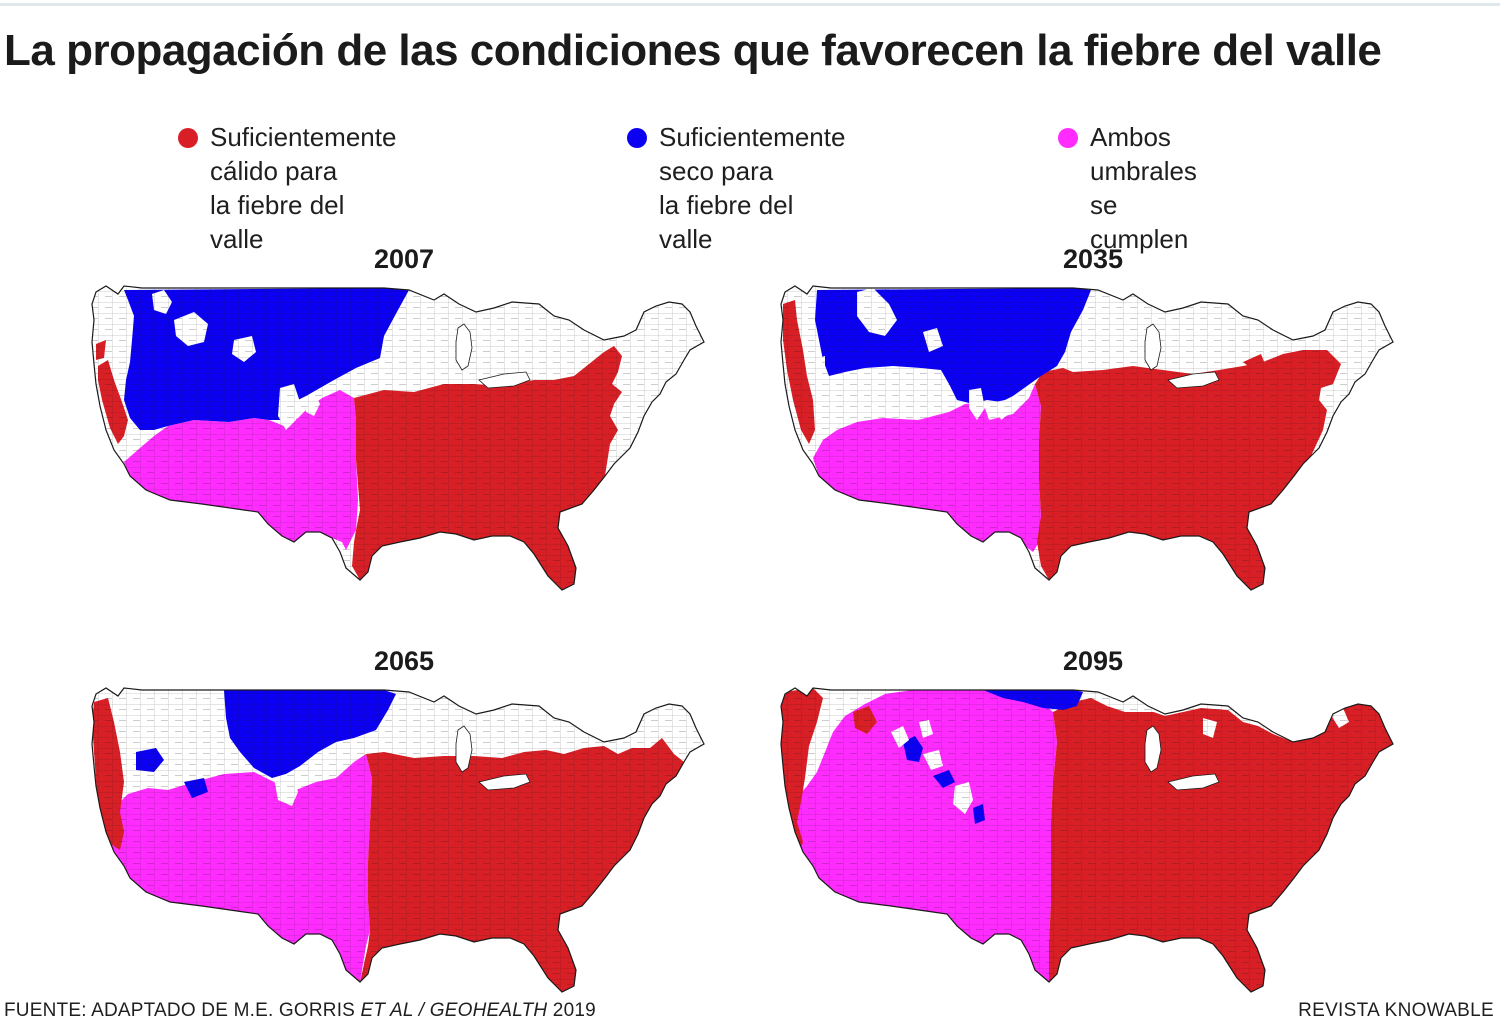 The height and width of the screenshot is (1032, 1500). What do you see at coordinates (750, 4) in the screenshot?
I see `top-divider` at bounding box center [750, 4].